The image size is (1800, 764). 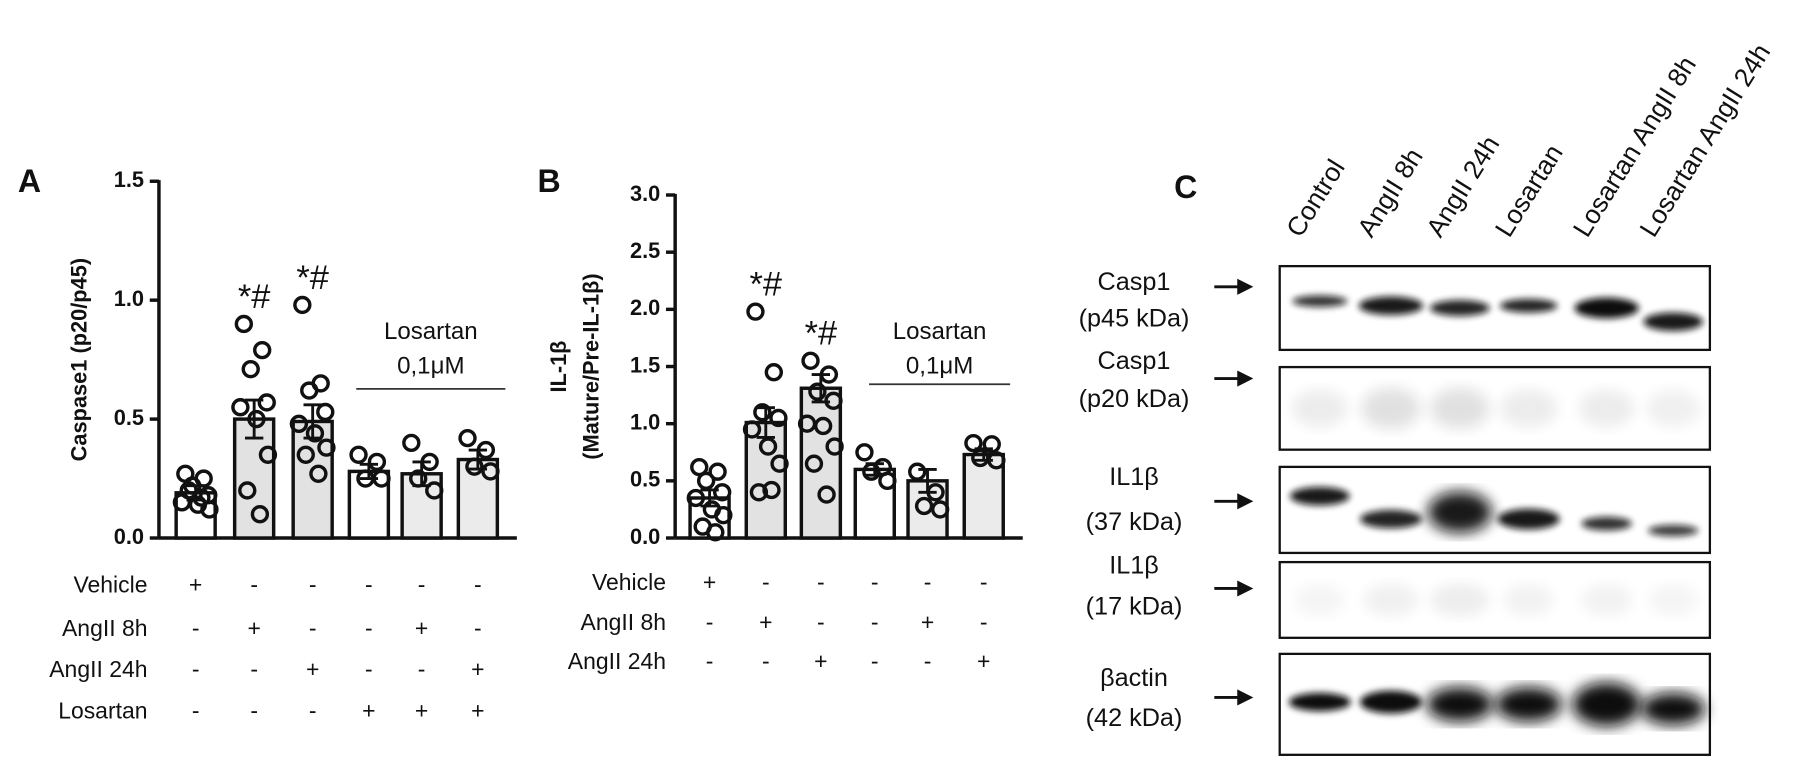 I want to click on condition-name: Losartan, so click(x=102, y=710).